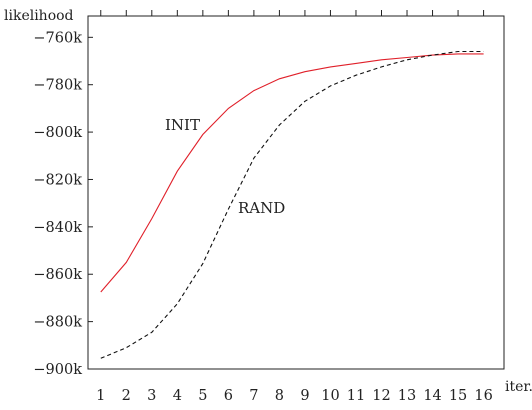 The width and height of the screenshot is (532, 410). I want to click on y-tick-label: −820k, so click(57, 180).